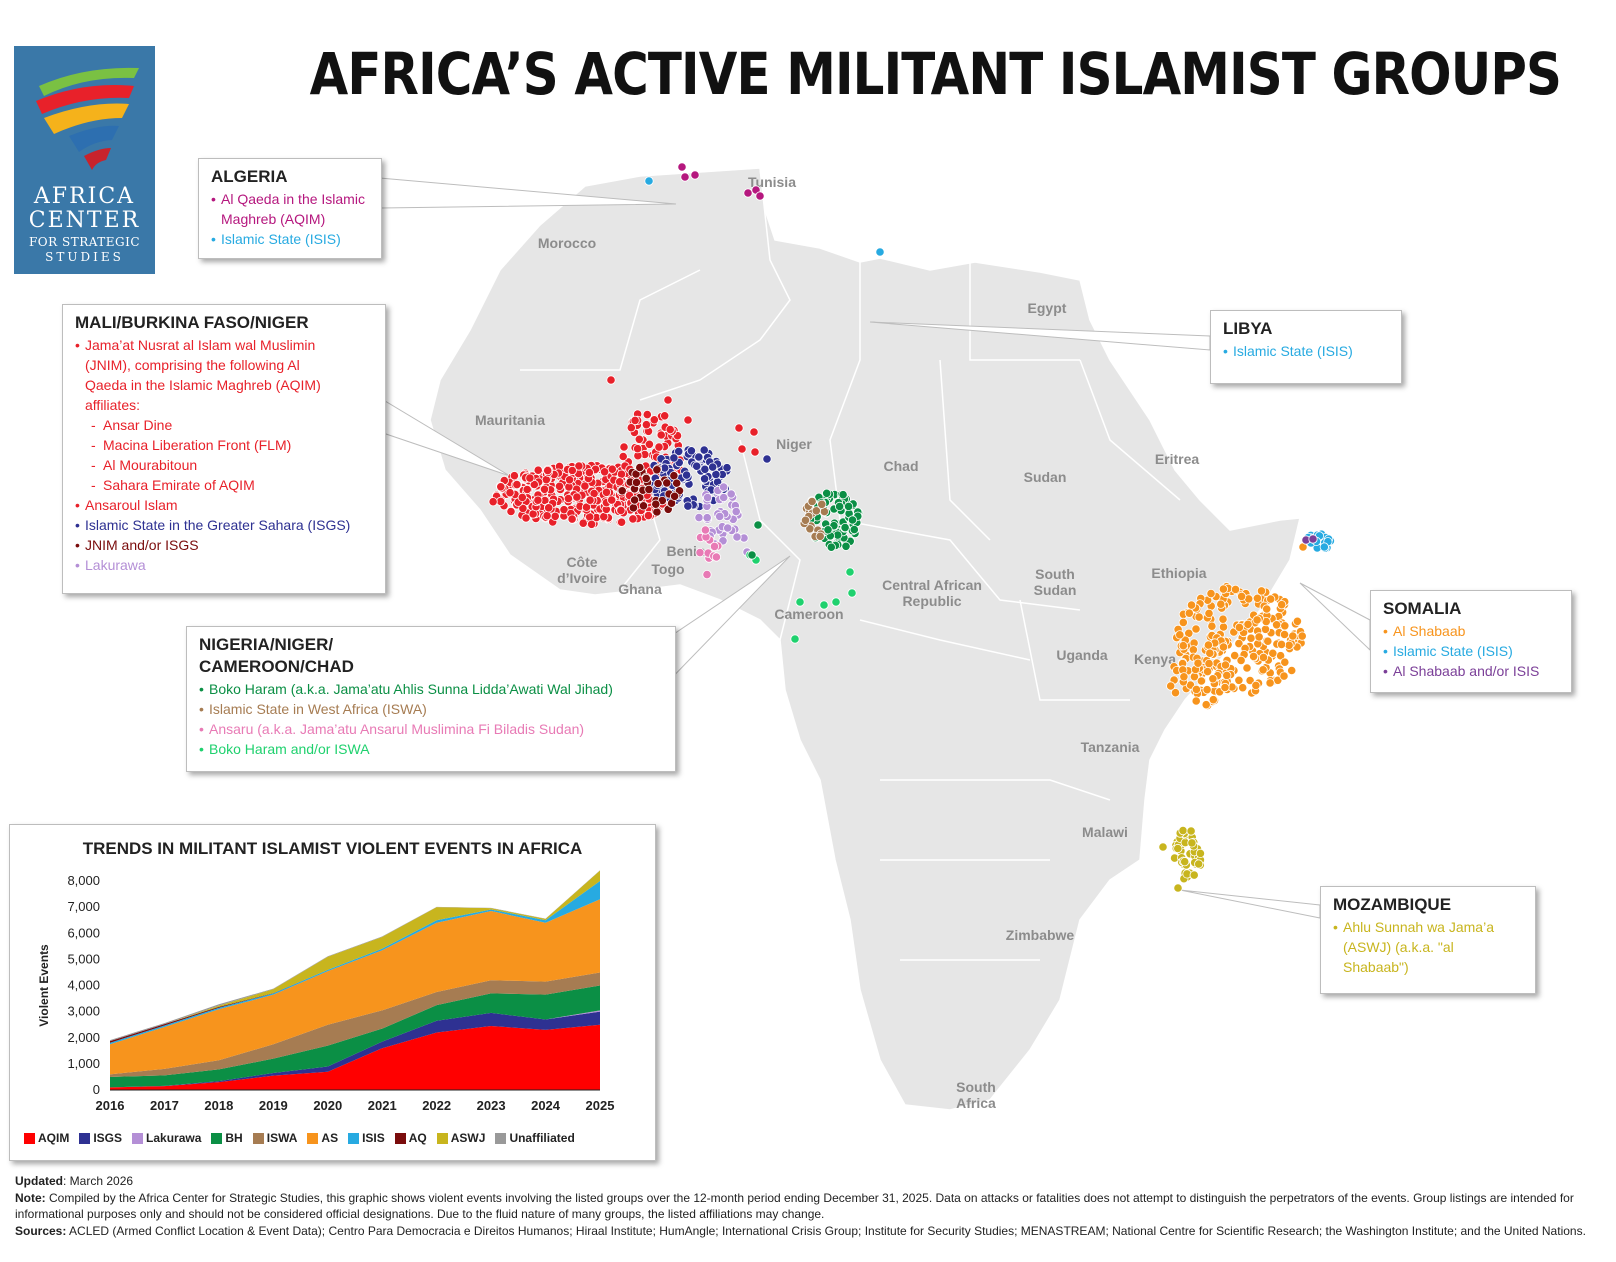  Describe the element at coordinates (234, 1138) in the screenshot. I see `legend-label: BH` at that location.